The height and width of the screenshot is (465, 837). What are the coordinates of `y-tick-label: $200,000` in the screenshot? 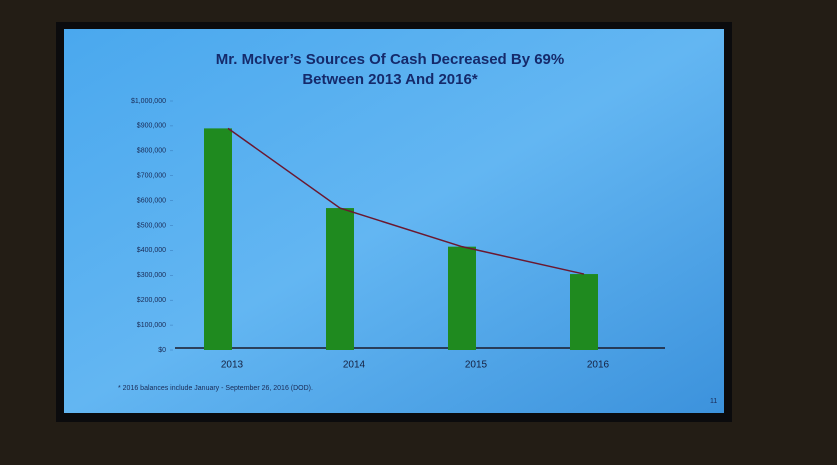 It's located at (151, 300).